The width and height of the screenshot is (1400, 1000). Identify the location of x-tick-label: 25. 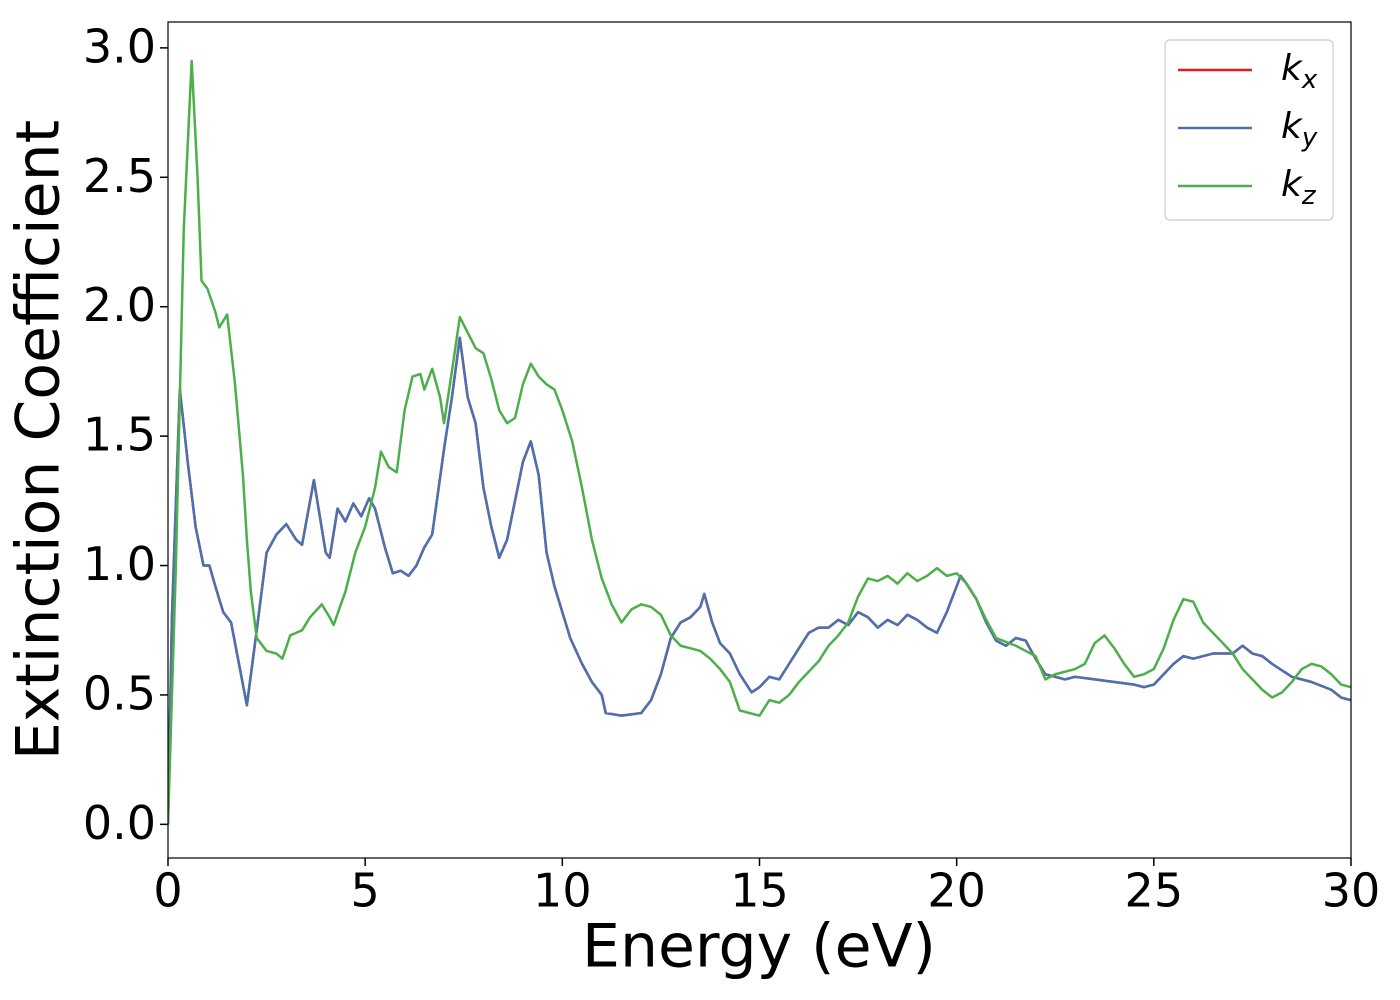
(1154, 891).